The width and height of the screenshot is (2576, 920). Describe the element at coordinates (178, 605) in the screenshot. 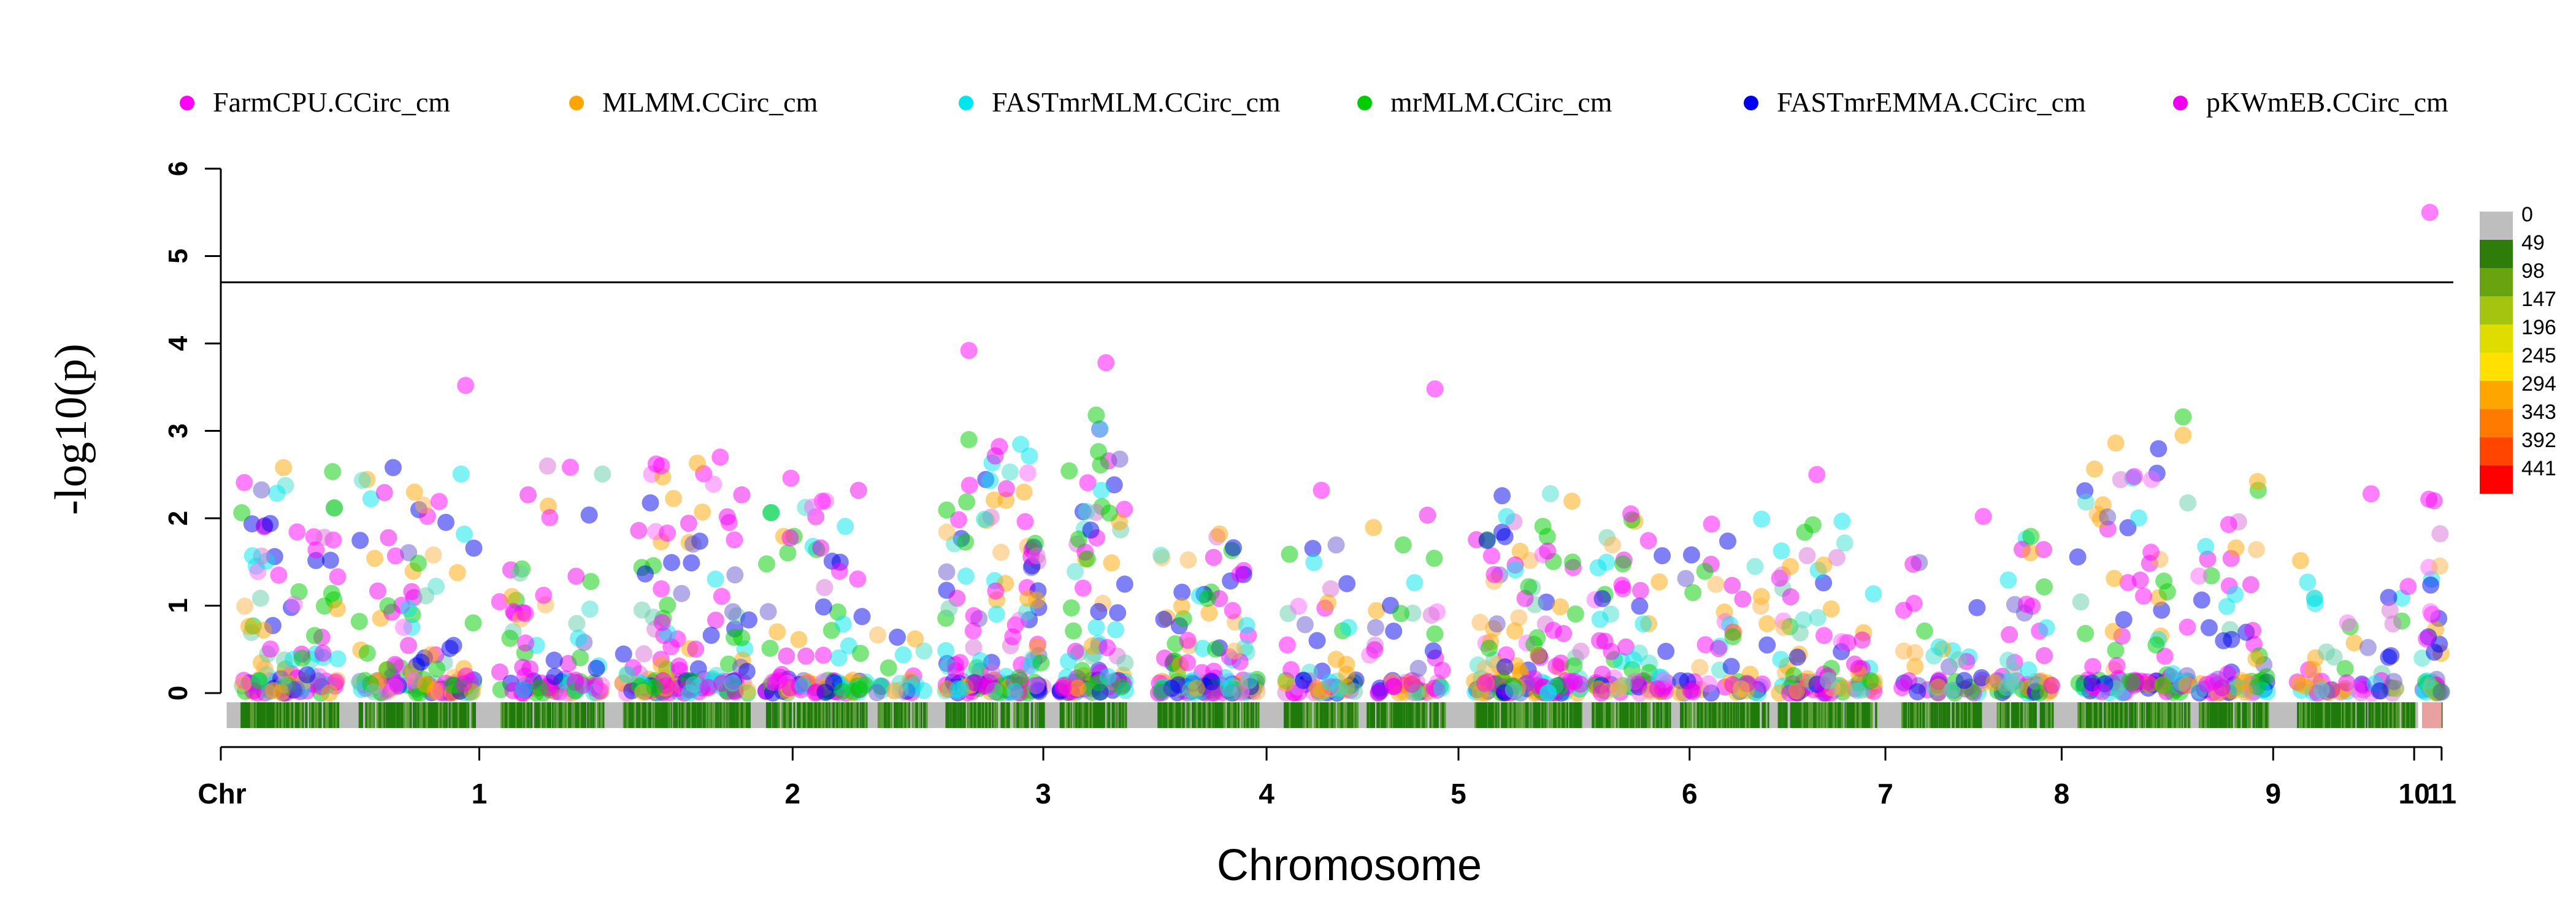

I see `y-tick-label-1: 1` at that location.